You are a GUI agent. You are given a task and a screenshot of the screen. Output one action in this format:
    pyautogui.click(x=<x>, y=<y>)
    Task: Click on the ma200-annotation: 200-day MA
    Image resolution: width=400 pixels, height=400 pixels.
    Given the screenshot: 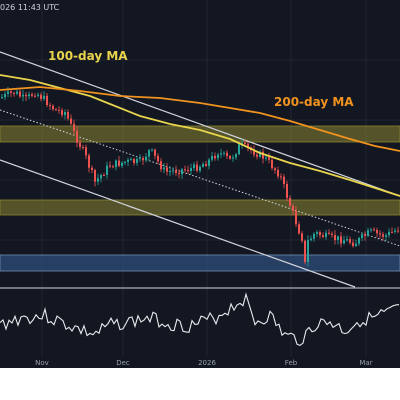 What is the action you would take?
    pyautogui.click(x=314, y=102)
    